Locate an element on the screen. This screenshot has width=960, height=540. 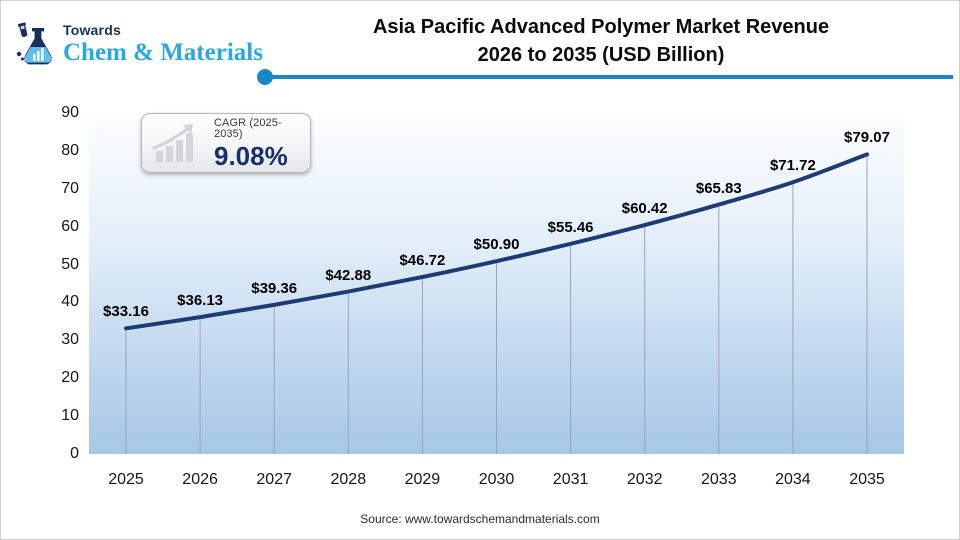
x-tick-label: 2032 is located at coordinates (644, 479).